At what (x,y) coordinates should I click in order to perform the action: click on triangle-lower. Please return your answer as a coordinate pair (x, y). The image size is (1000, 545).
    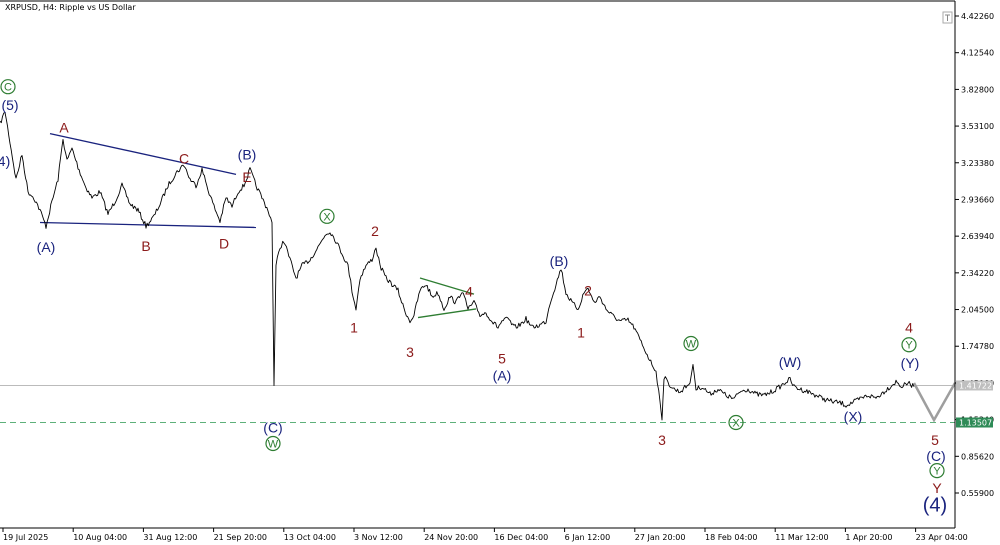
    Looking at the image, I should click on (447, 313).